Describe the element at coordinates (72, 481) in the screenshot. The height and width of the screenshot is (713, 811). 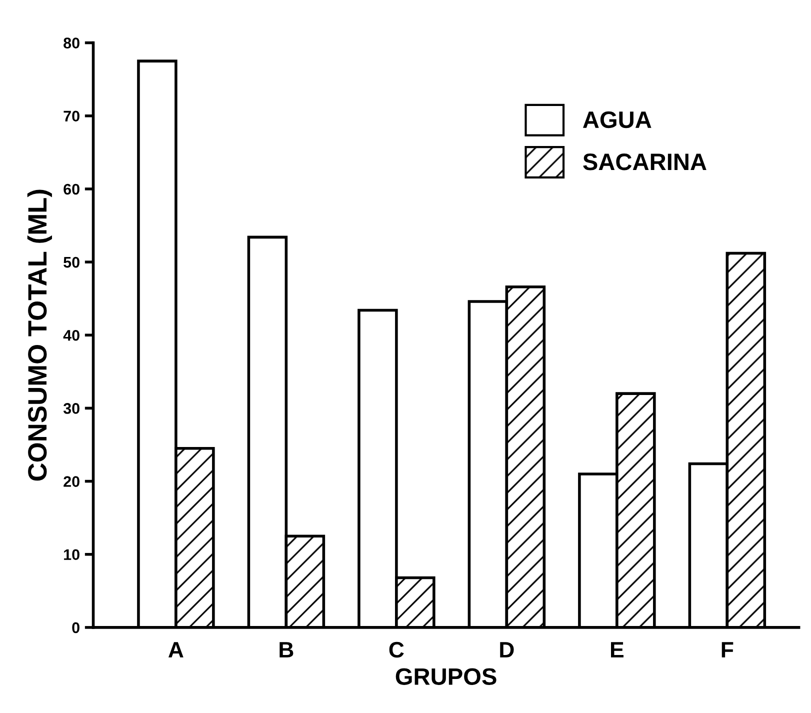
I see `y-tick-label: 20` at that location.